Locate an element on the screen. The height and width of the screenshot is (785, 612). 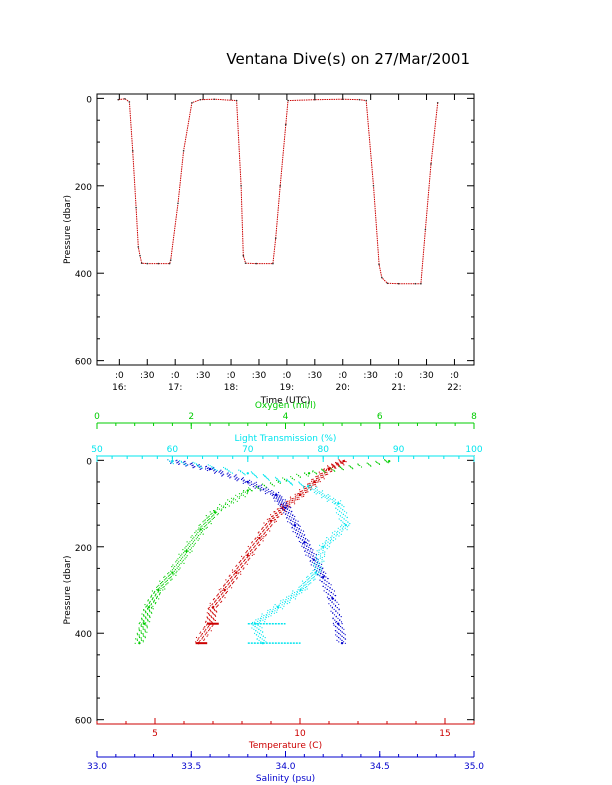
series-anchor-temperature is located at coordinates (343, 461).